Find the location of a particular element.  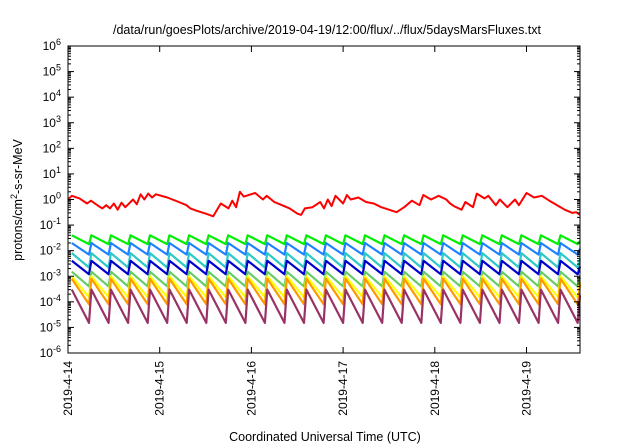

y-axis-label: protons/cm2-s-sr-MeV is located at coordinates (17, 199).